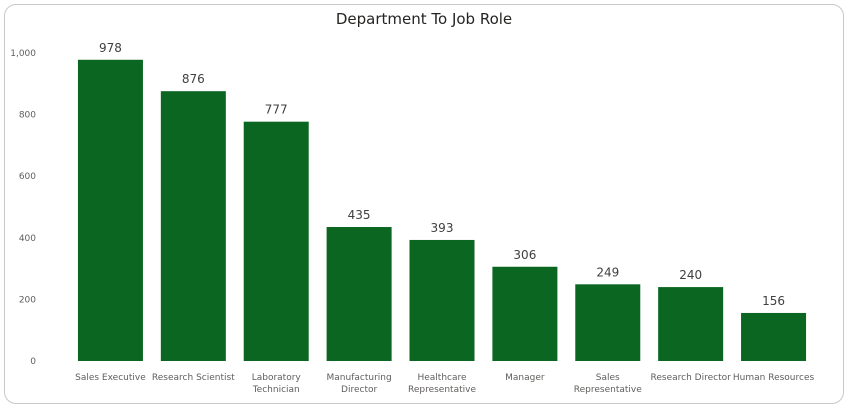 This screenshot has height=409, width=850. What do you see at coordinates (276, 110) in the screenshot?
I see `data-label: 777` at bounding box center [276, 110].